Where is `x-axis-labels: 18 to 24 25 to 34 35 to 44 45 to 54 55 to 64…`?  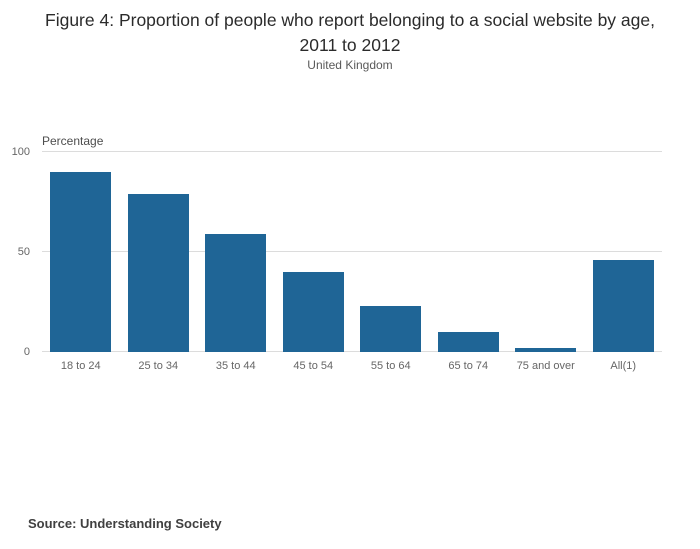
x-axis-labels: 18 to 24 25 to 34 35 to 44 45 to 54 55 to 64… is located at coordinates (352, 366).